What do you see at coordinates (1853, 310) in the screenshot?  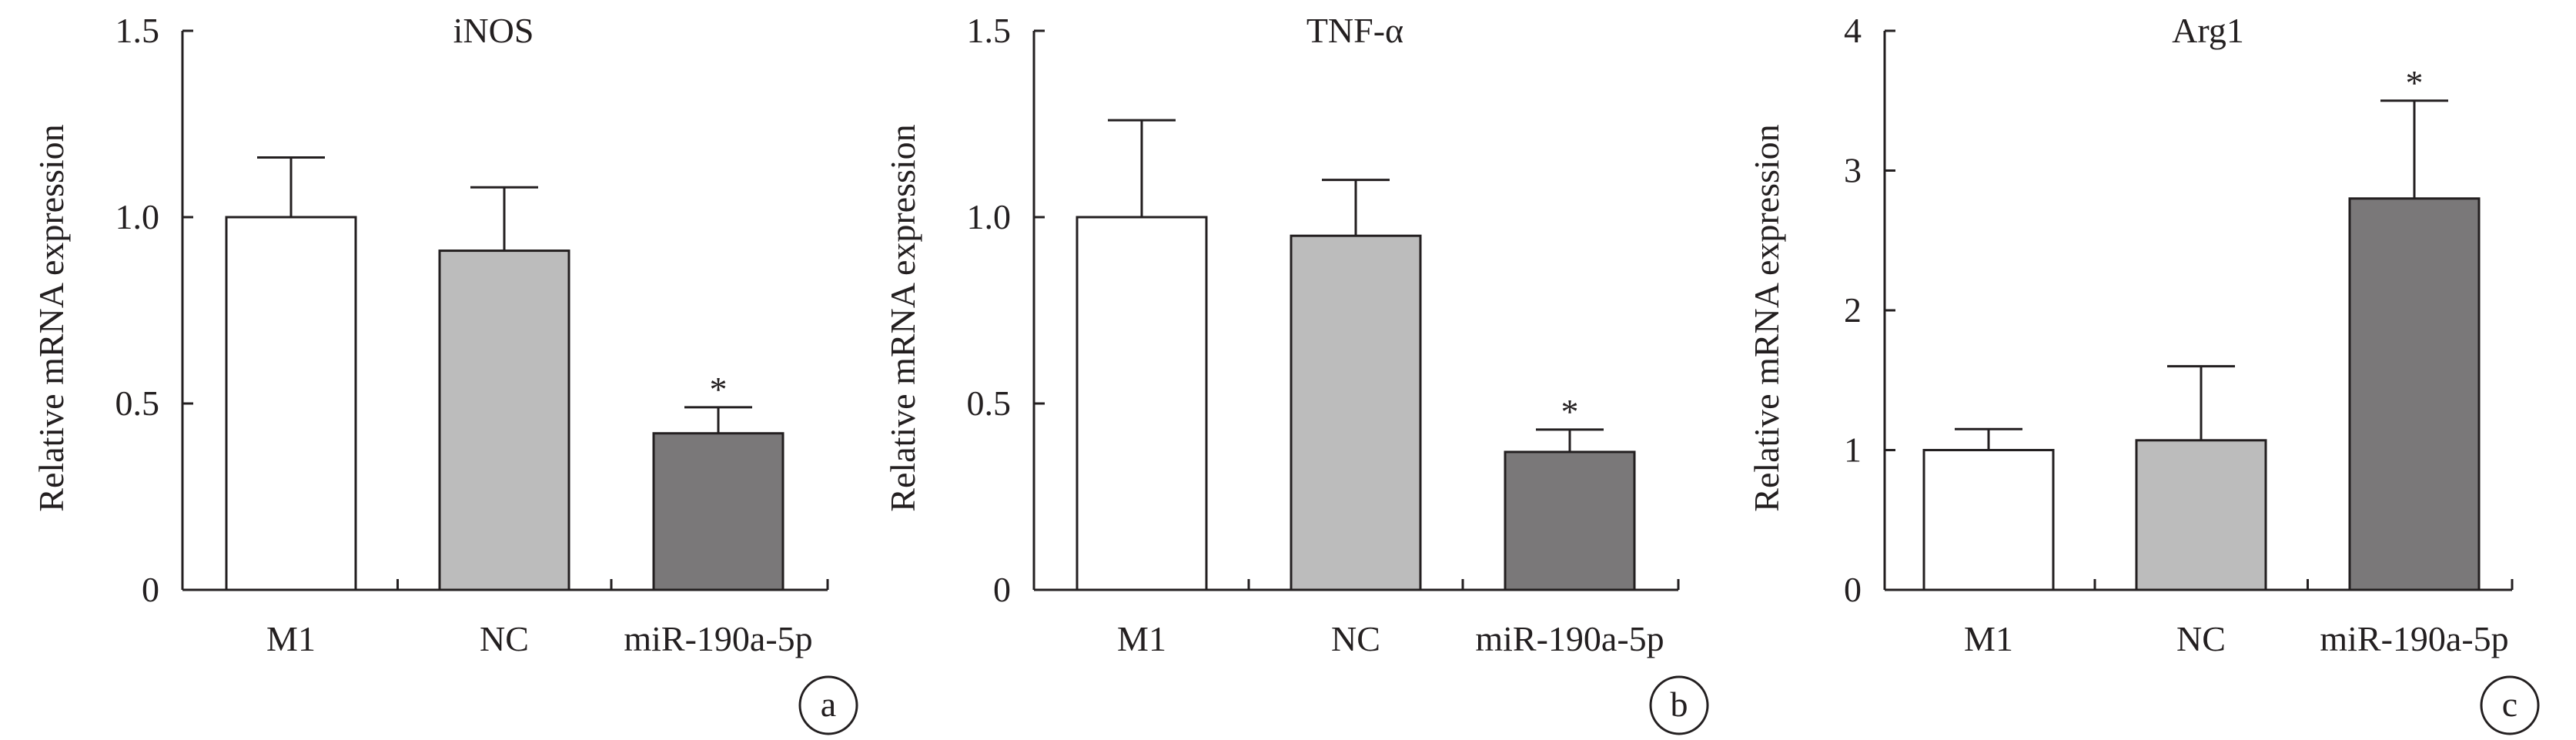 I see `y-tick-label: 2` at bounding box center [1853, 310].